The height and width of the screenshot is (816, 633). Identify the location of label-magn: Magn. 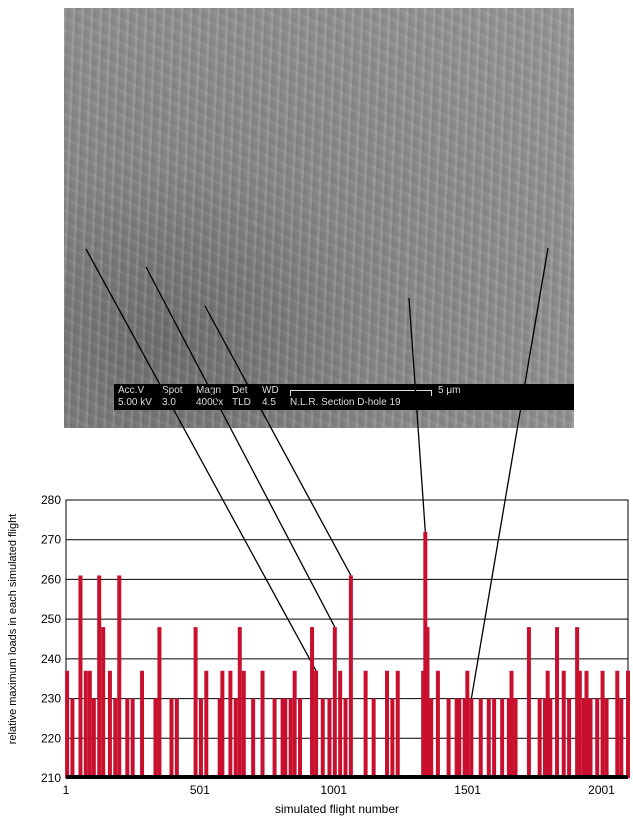
(209, 390).